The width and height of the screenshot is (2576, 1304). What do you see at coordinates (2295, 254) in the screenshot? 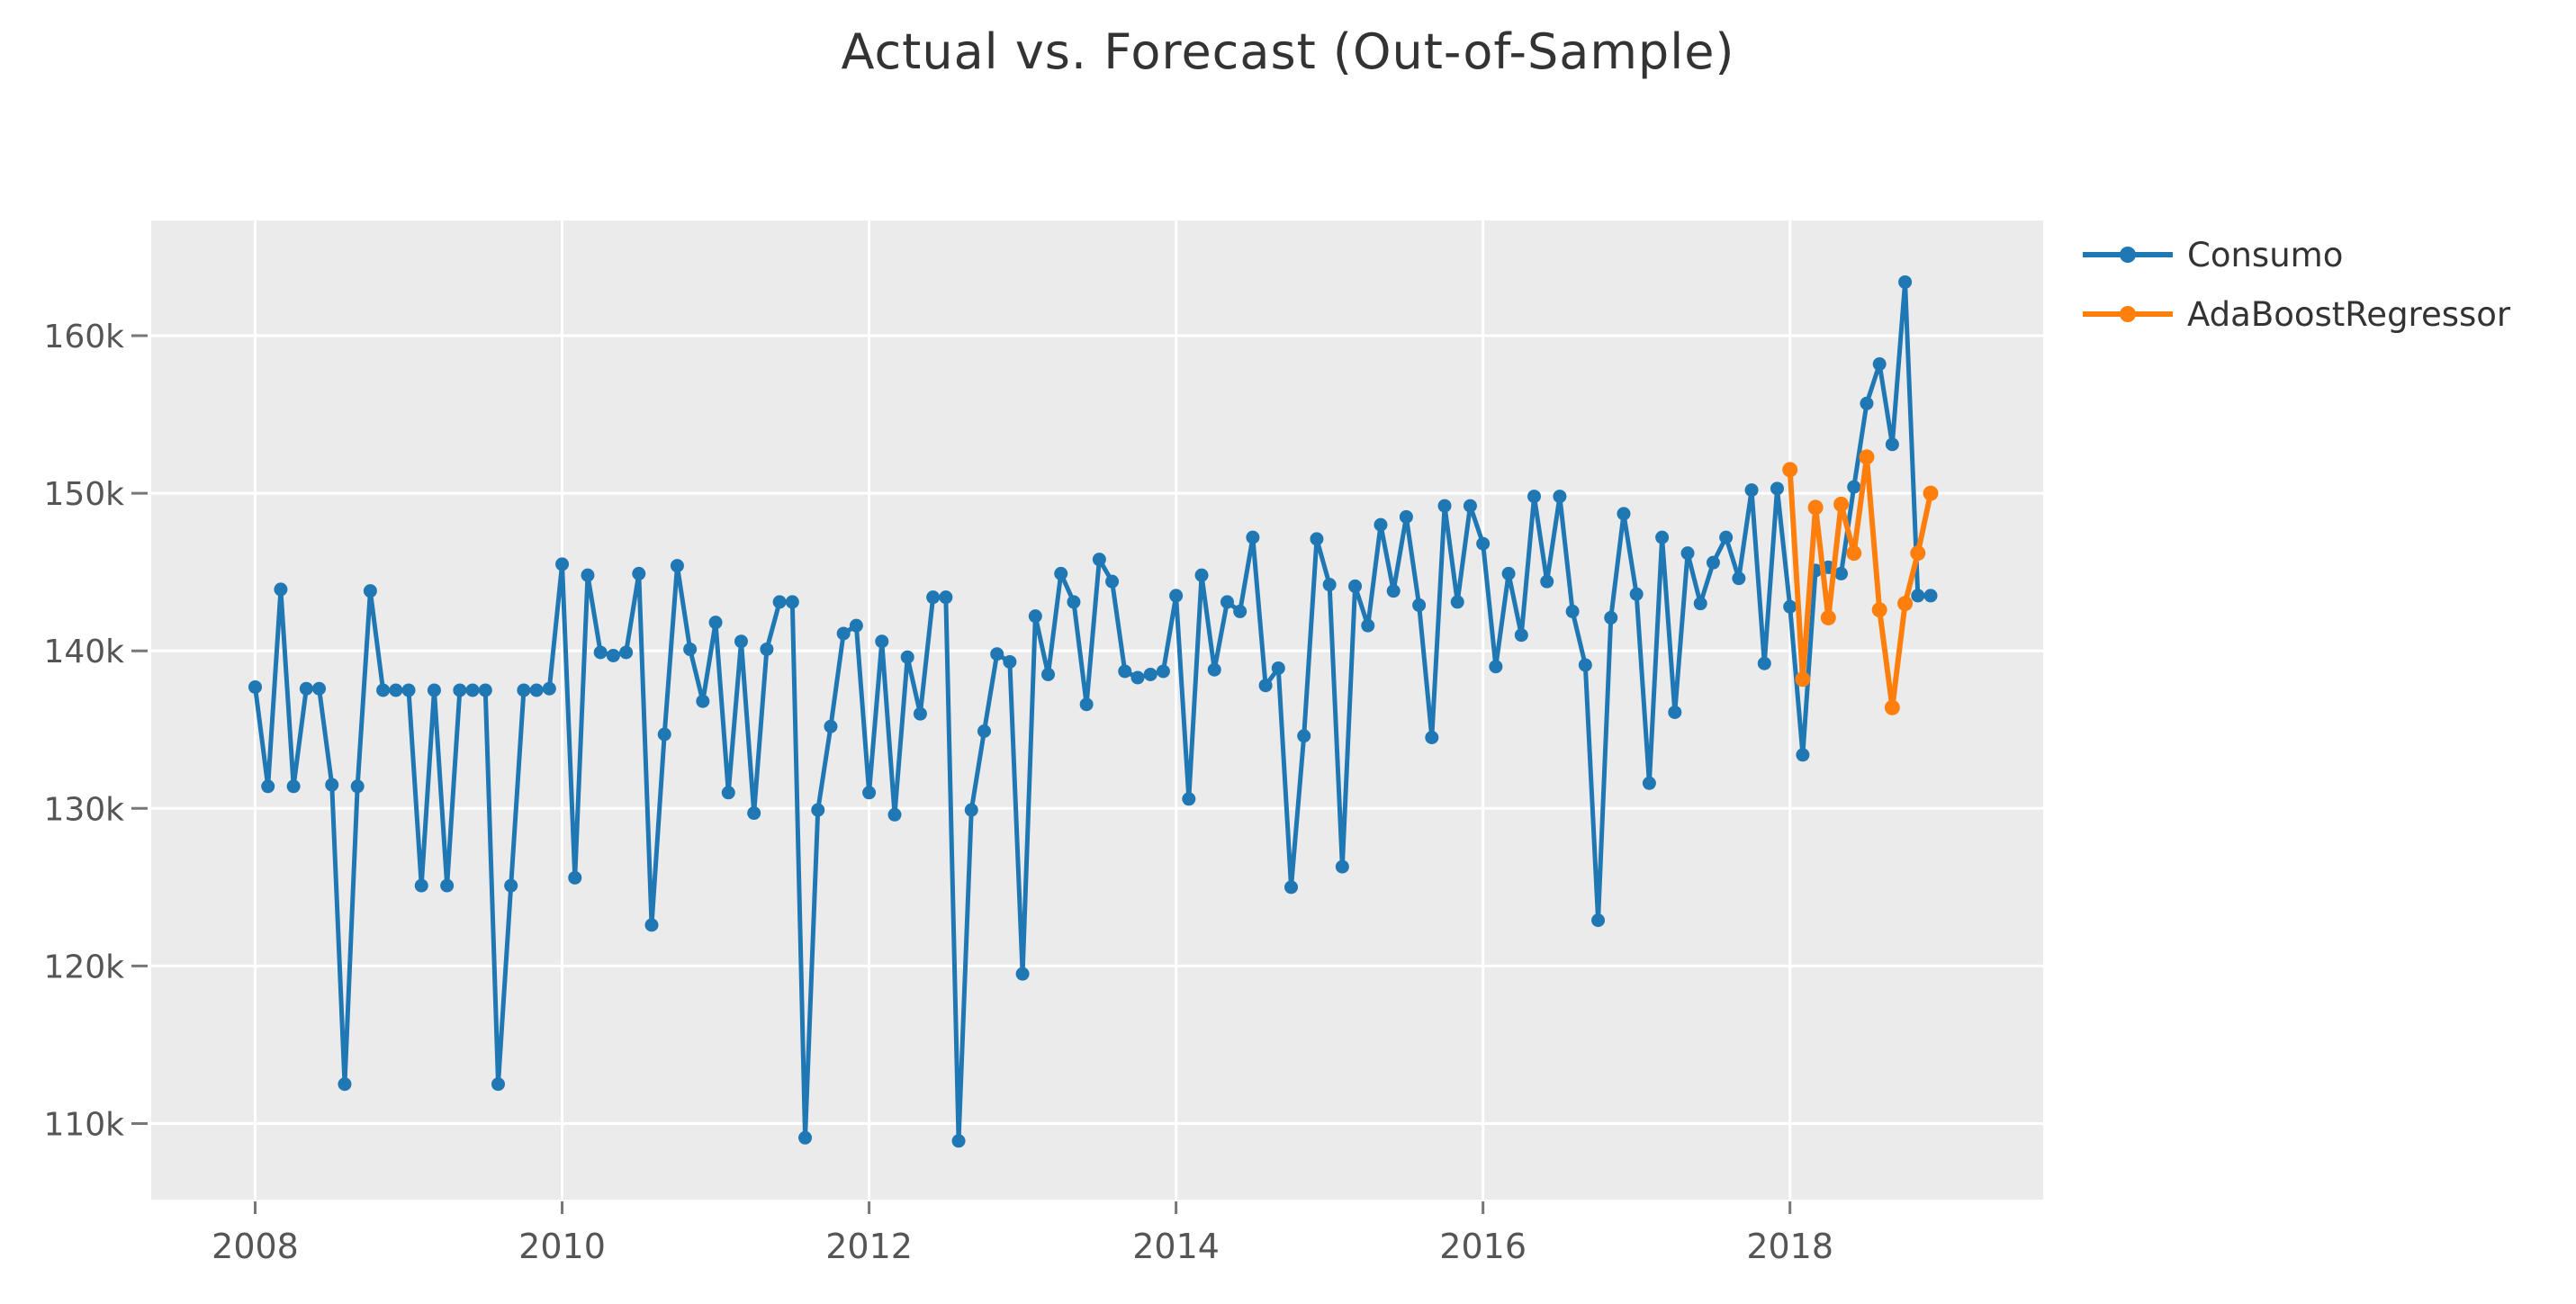
I see `legend-item-consumo: Consumo` at bounding box center [2295, 254].